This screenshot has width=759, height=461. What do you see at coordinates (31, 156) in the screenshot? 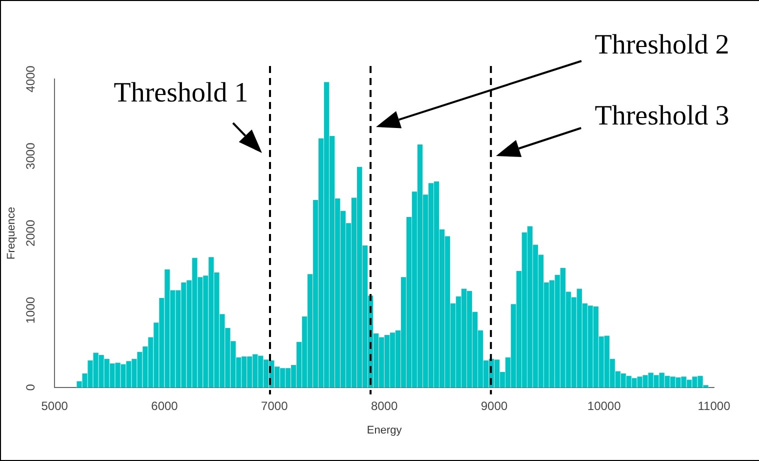
I see `y-tick-label: 3000` at bounding box center [31, 156].